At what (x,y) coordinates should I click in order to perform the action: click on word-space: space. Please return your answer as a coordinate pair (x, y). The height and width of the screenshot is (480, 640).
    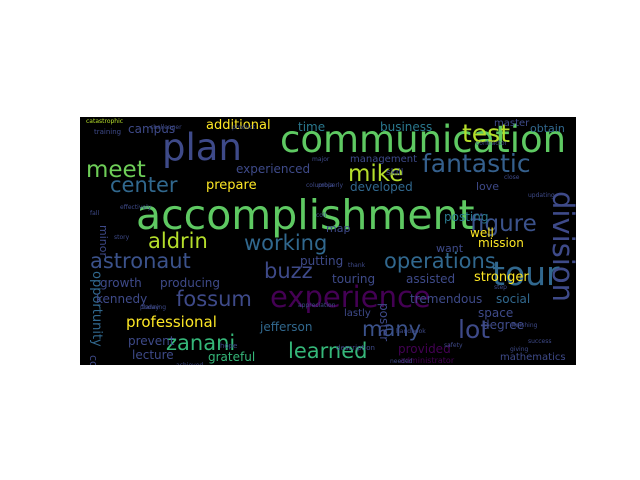
    Looking at the image, I should click on (496, 313).